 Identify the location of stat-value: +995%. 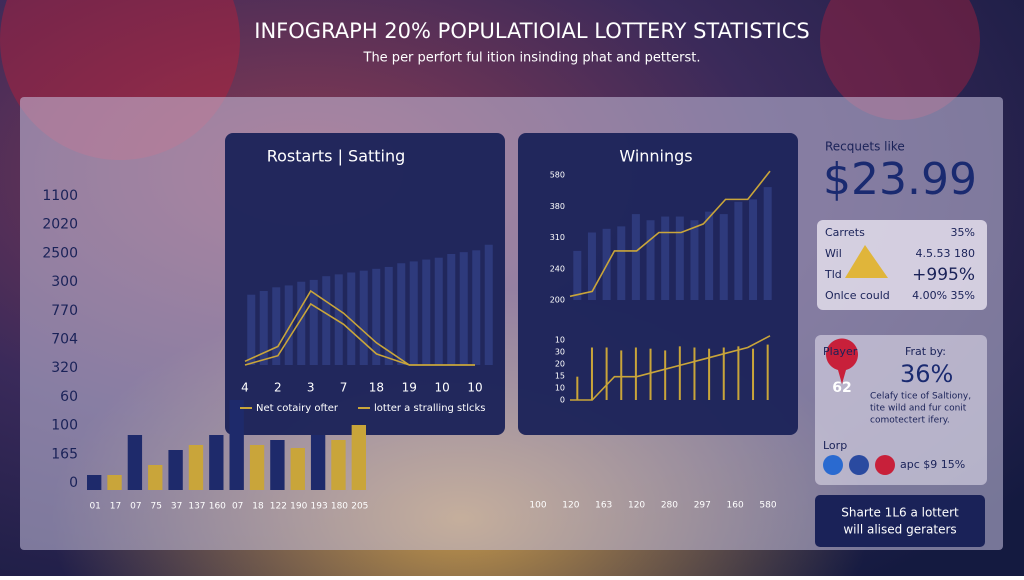
(943, 275).